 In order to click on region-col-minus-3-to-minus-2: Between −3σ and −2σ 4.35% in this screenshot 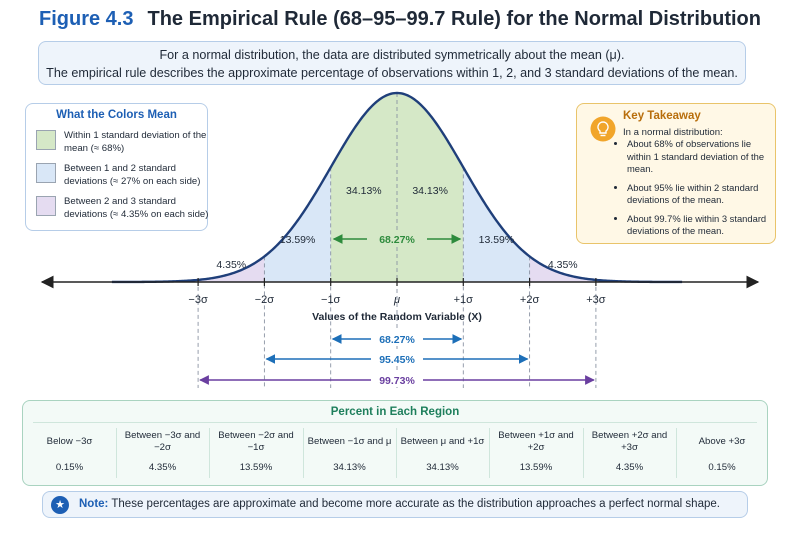, I will do `click(162, 454)`.